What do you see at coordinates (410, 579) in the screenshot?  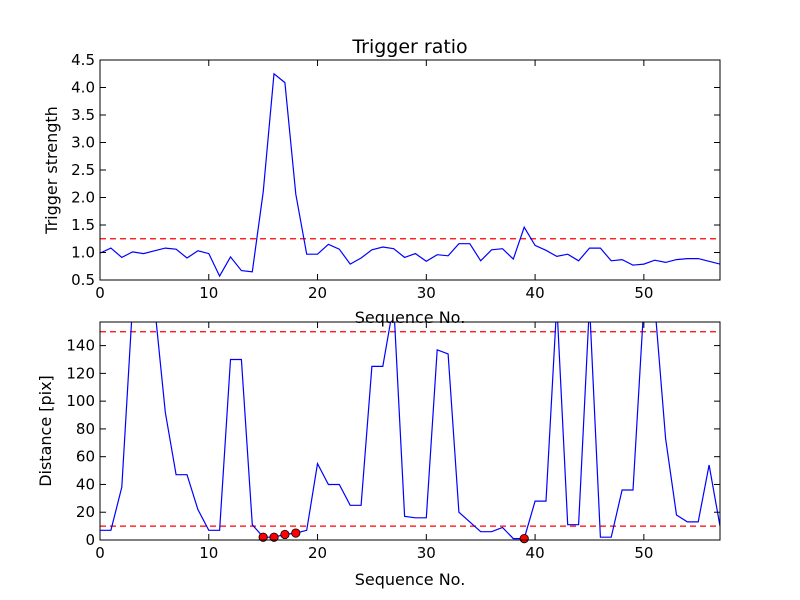 I see `distance-plot-xlabel: Sequence No.` at bounding box center [410, 579].